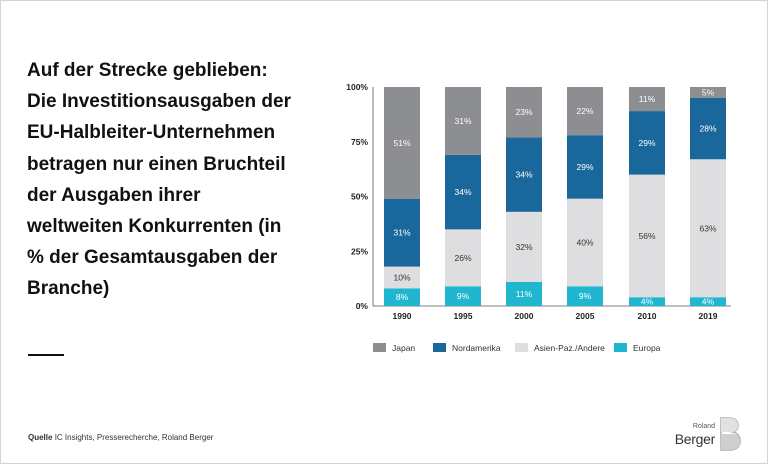 The width and height of the screenshot is (768, 464). I want to click on logo-berger: Berger, so click(695, 439).